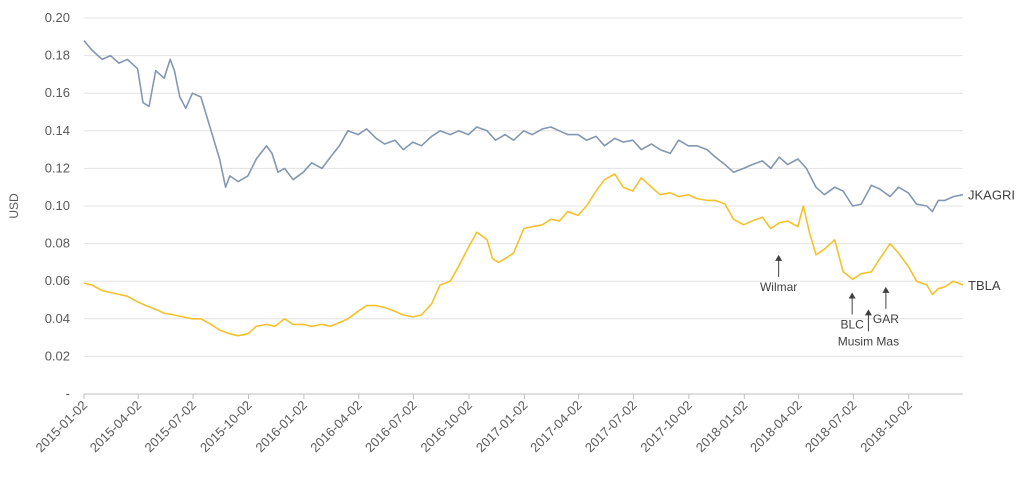 The image size is (1024, 488). What do you see at coordinates (116, 427) in the screenshot?
I see `x-tick-label: 2015-04-02` at bounding box center [116, 427].